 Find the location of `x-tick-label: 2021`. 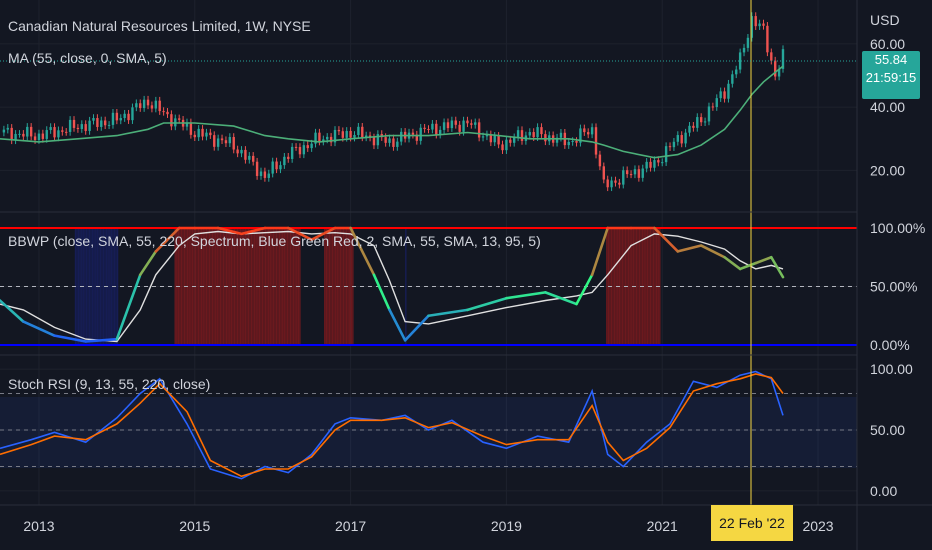

x-tick-label: 2021 is located at coordinates (662, 526).